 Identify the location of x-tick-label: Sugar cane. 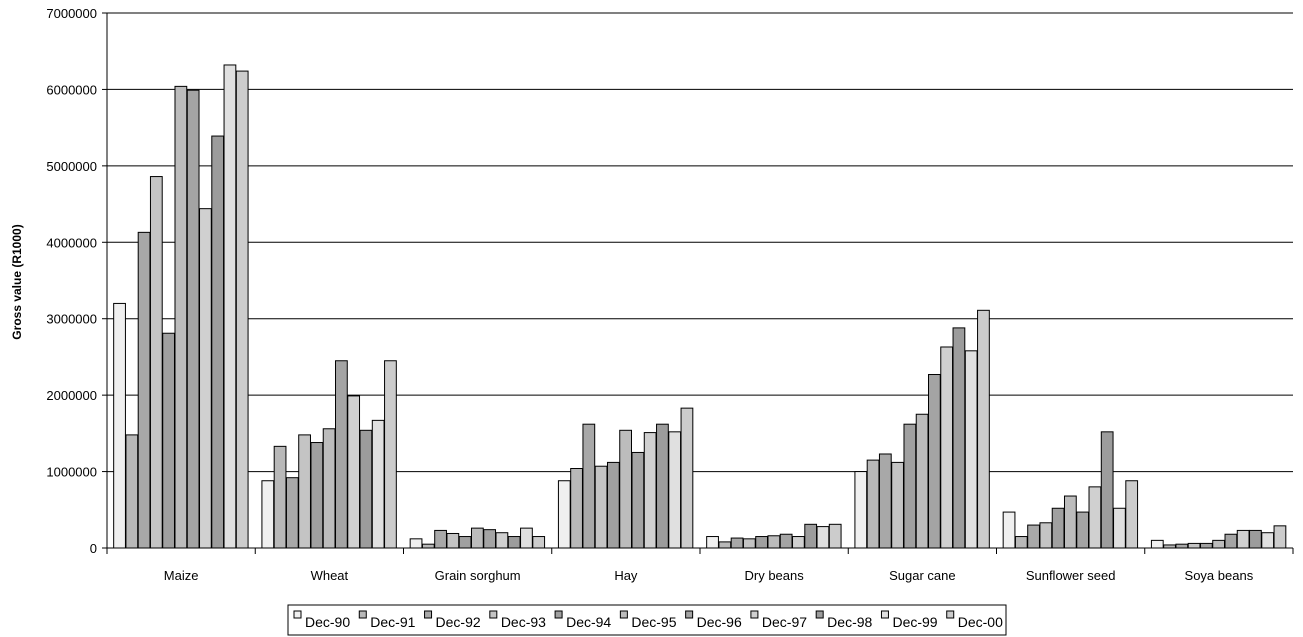
(922, 575).